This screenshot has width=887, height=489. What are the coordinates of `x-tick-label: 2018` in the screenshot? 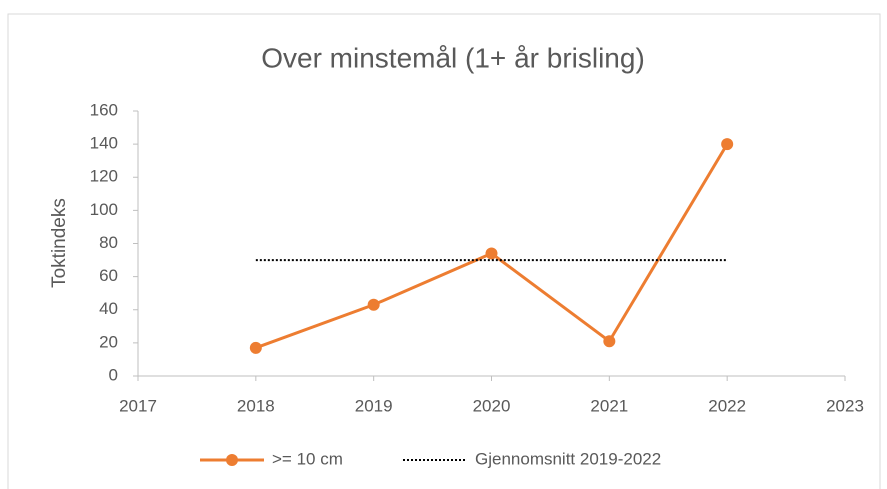 It's located at (256, 405).